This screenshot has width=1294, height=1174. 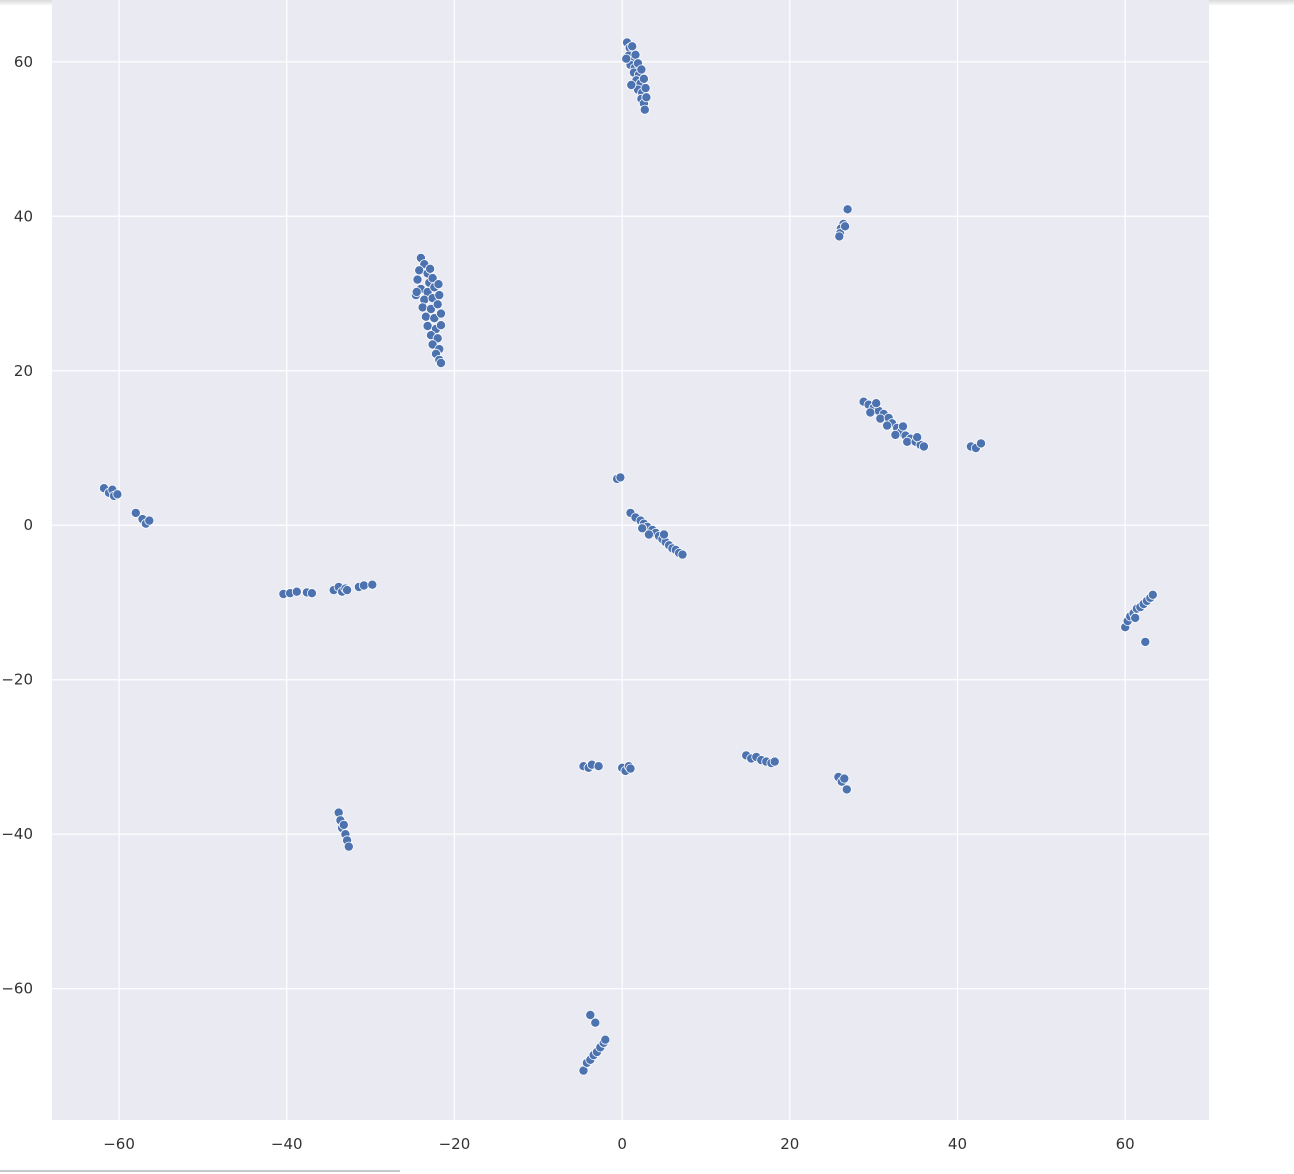 I want to click on x-axis-tick-labels: −60 −40 −20 0 20 40 60, so click(x=618, y=1144).